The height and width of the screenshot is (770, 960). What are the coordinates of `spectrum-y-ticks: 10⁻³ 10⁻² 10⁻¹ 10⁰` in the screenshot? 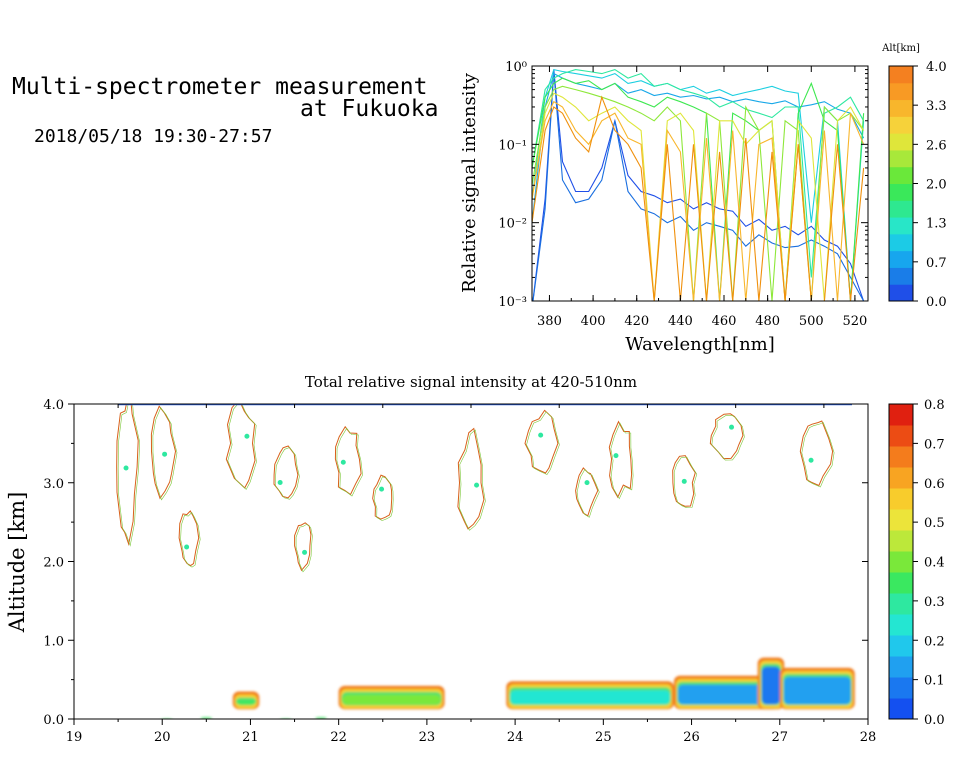 It's located at (683, 185).